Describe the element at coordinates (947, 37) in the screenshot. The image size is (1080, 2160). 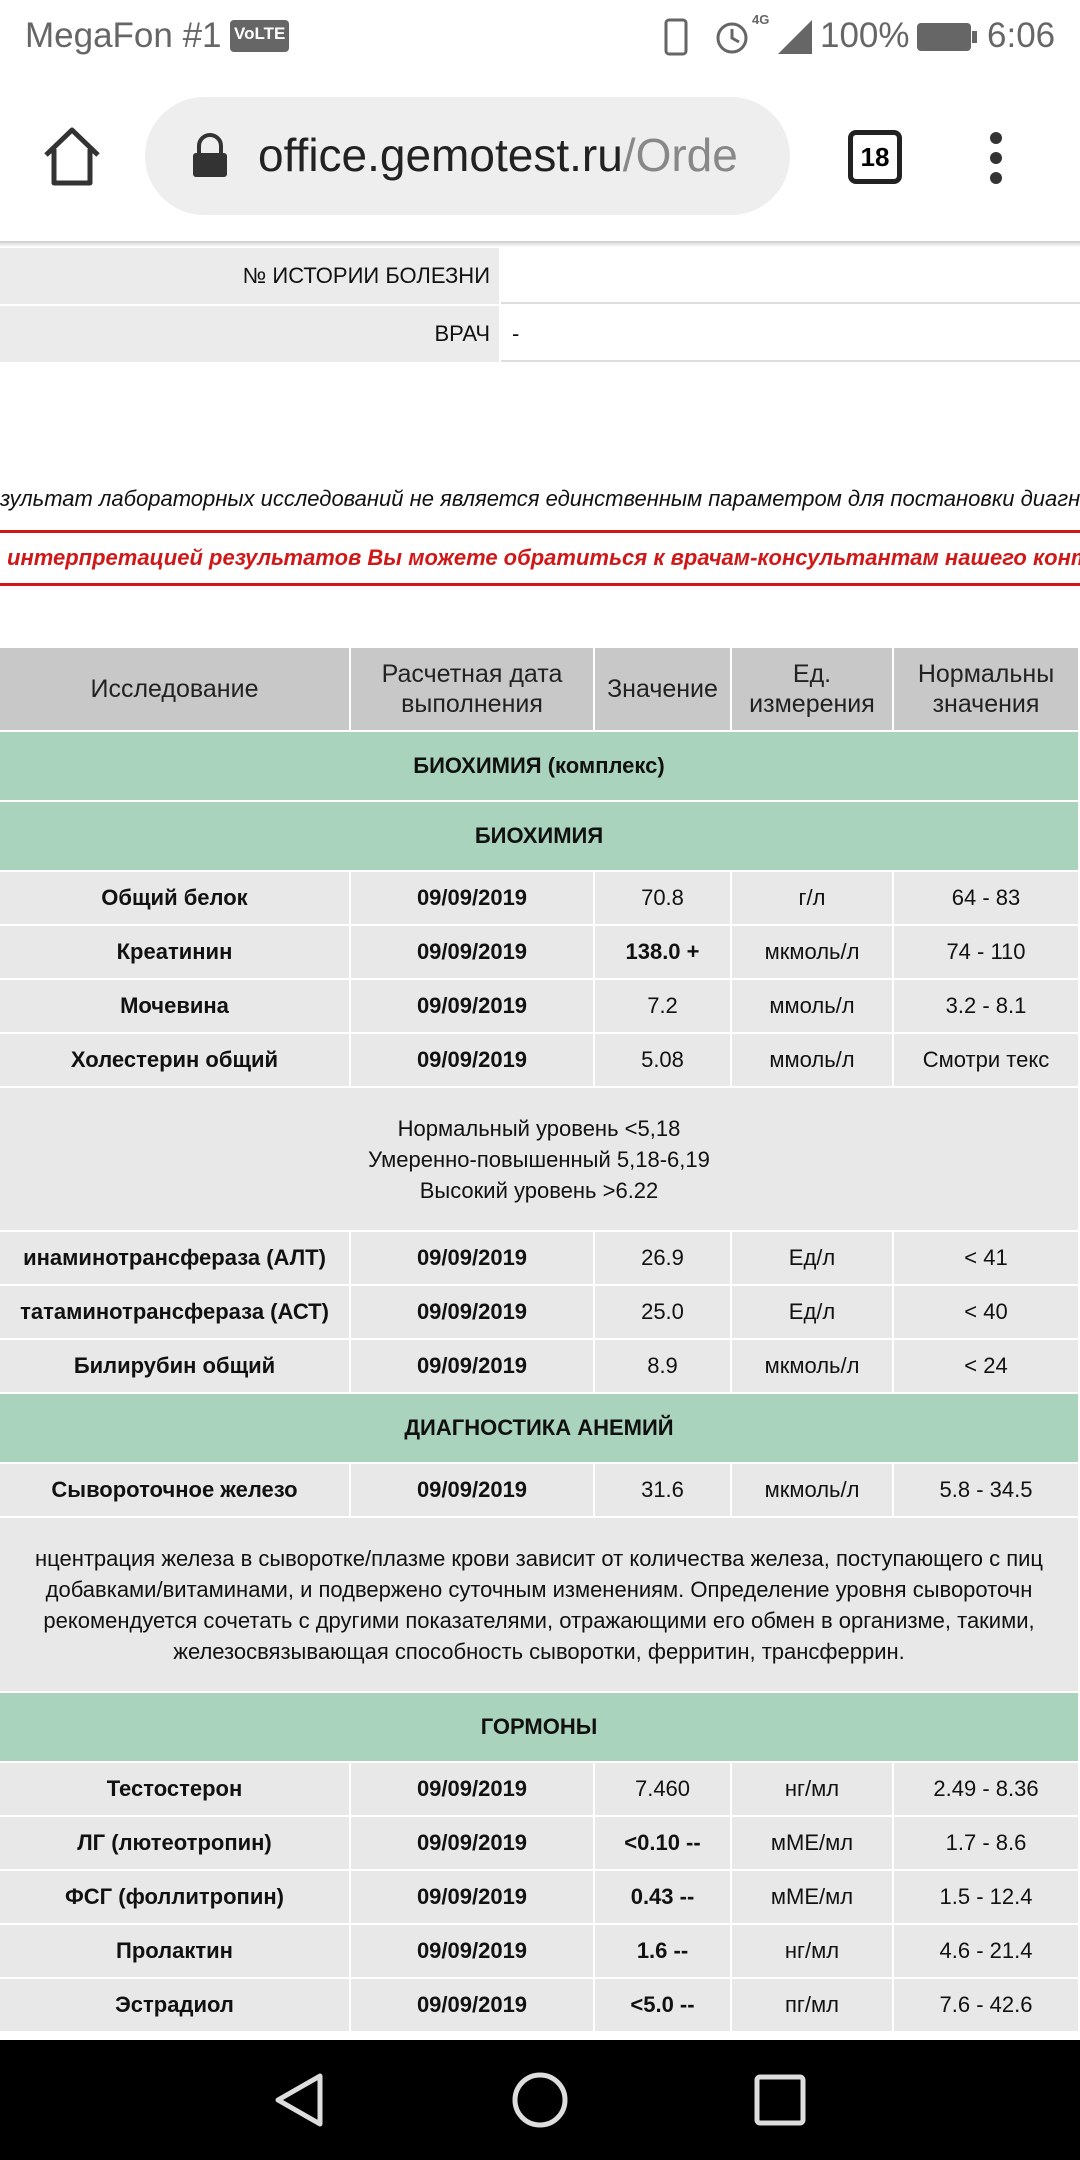
I see `battery-icon` at that location.